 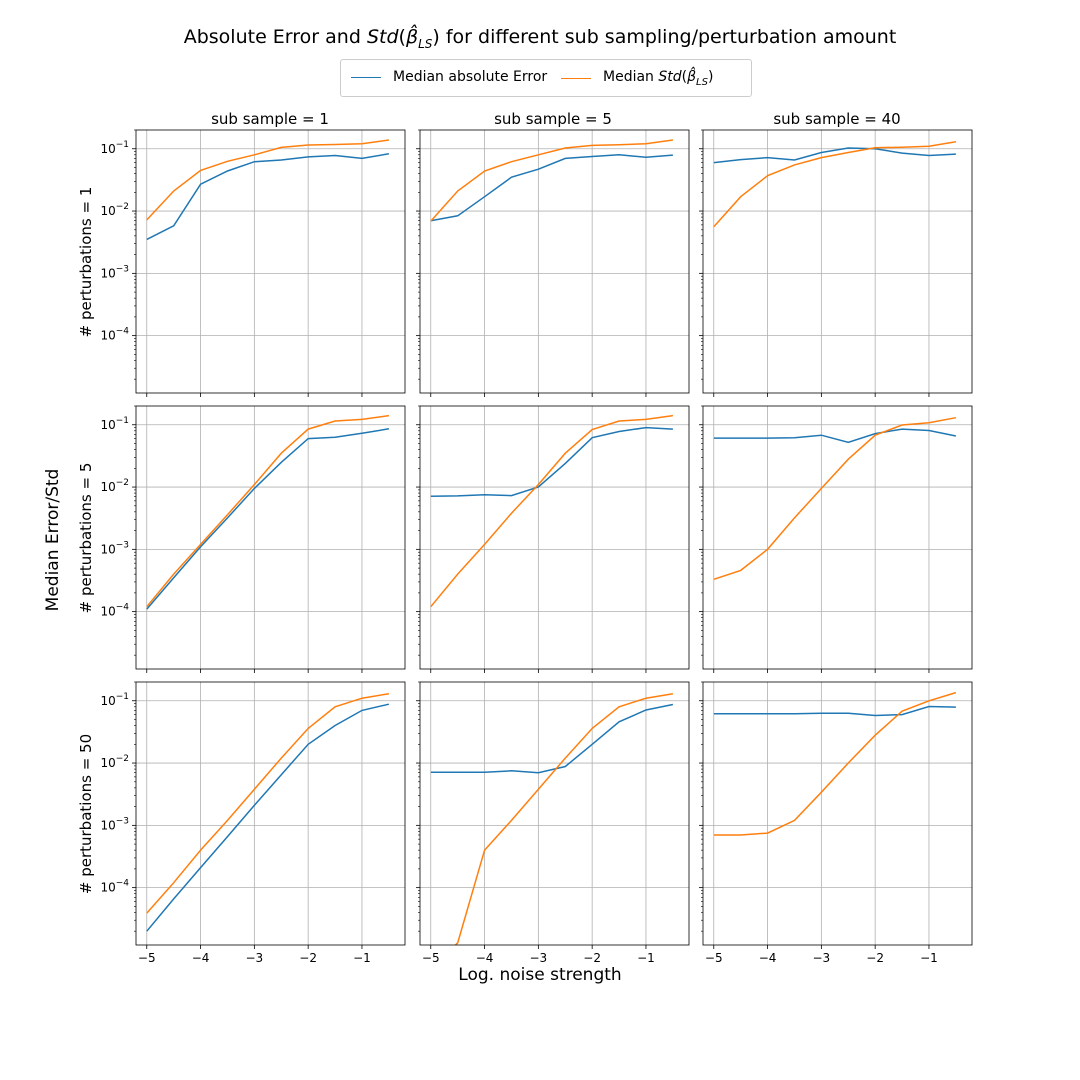 What do you see at coordinates (270, 119) in the screenshot?
I see `column-title-1: sub sample = 1` at bounding box center [270, 119].